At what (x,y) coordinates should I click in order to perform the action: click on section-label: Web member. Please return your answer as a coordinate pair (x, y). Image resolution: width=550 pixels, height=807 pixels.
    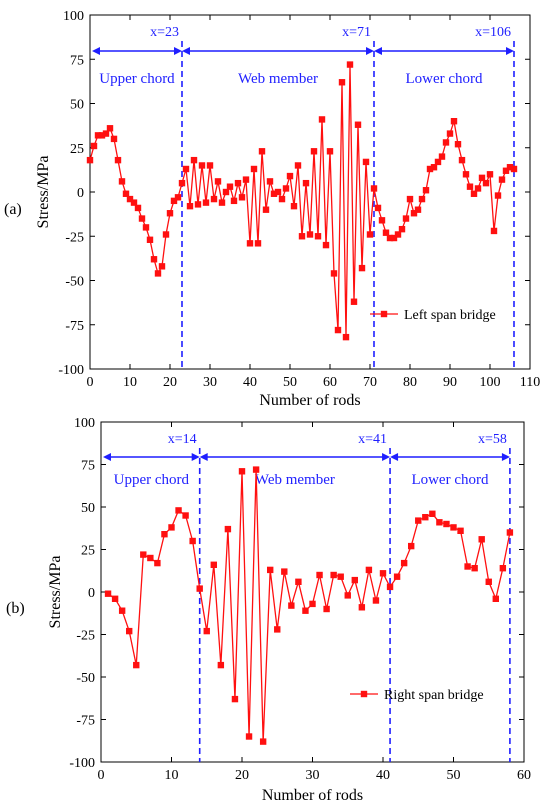
    Looking at the image, I should click on (295, 480).